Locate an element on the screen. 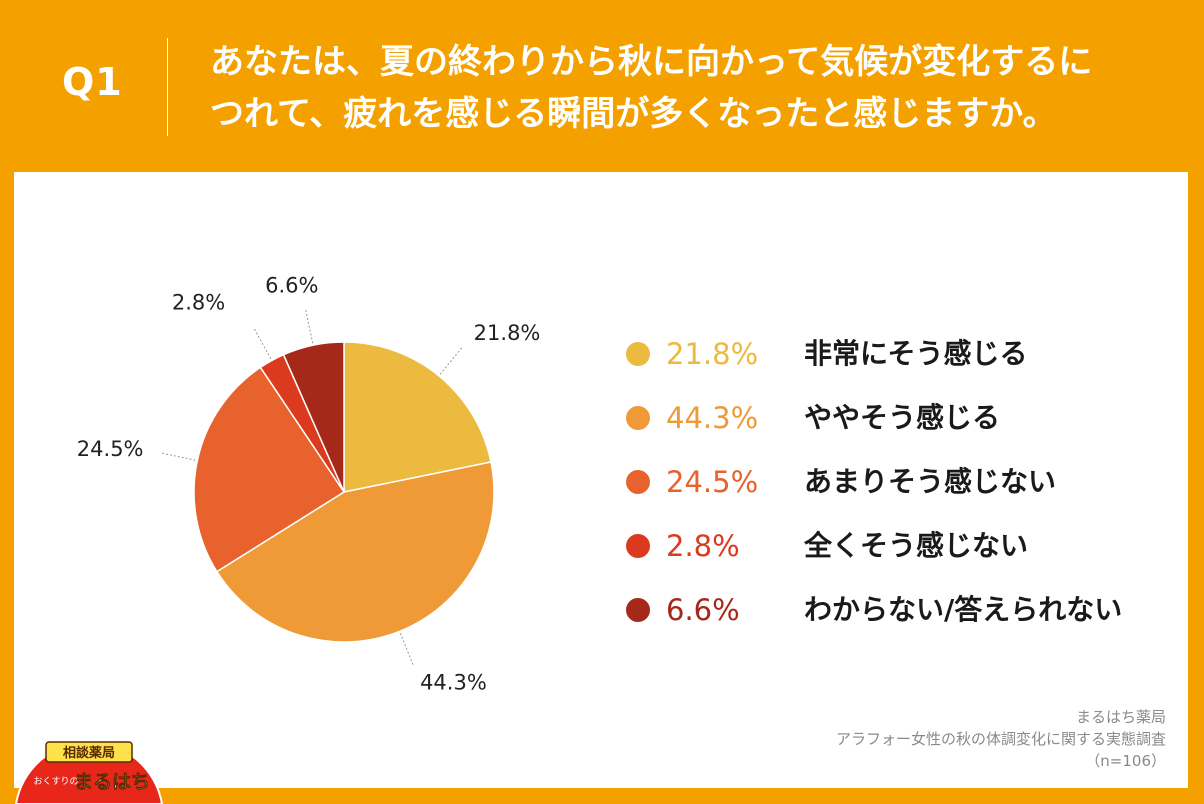  data-label: 21.8% is located at coordinates (507, 333).